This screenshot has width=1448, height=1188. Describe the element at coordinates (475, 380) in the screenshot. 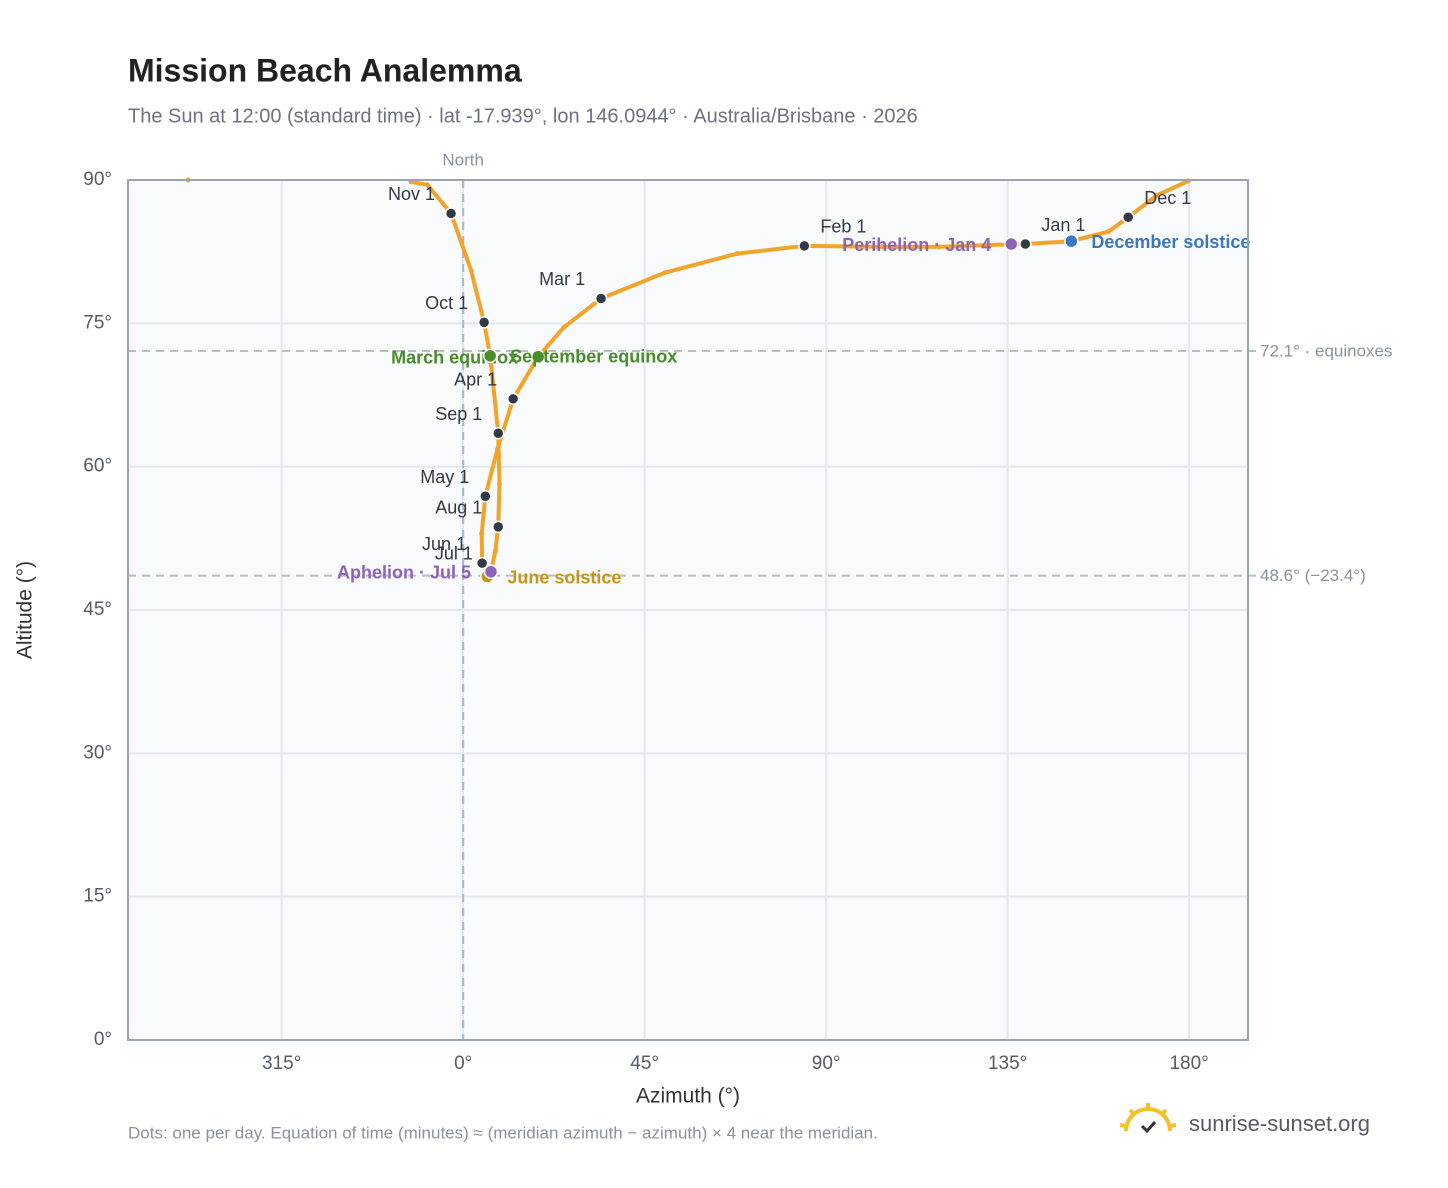

I see `month-label: Apr 1` at that location.